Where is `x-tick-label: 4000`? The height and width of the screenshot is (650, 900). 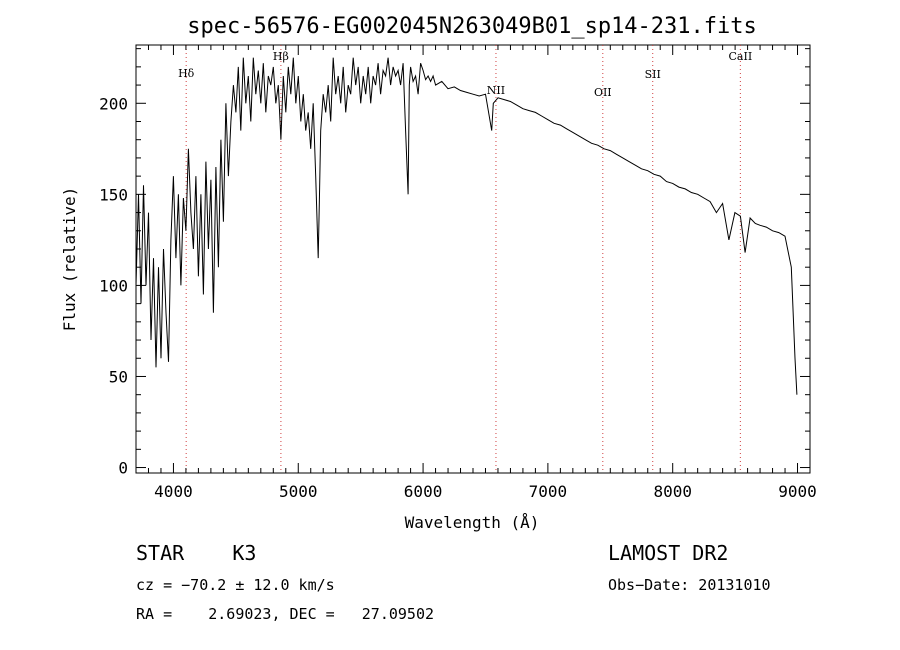
x-tick-label: 4000 is located at coordinates (173, 491).